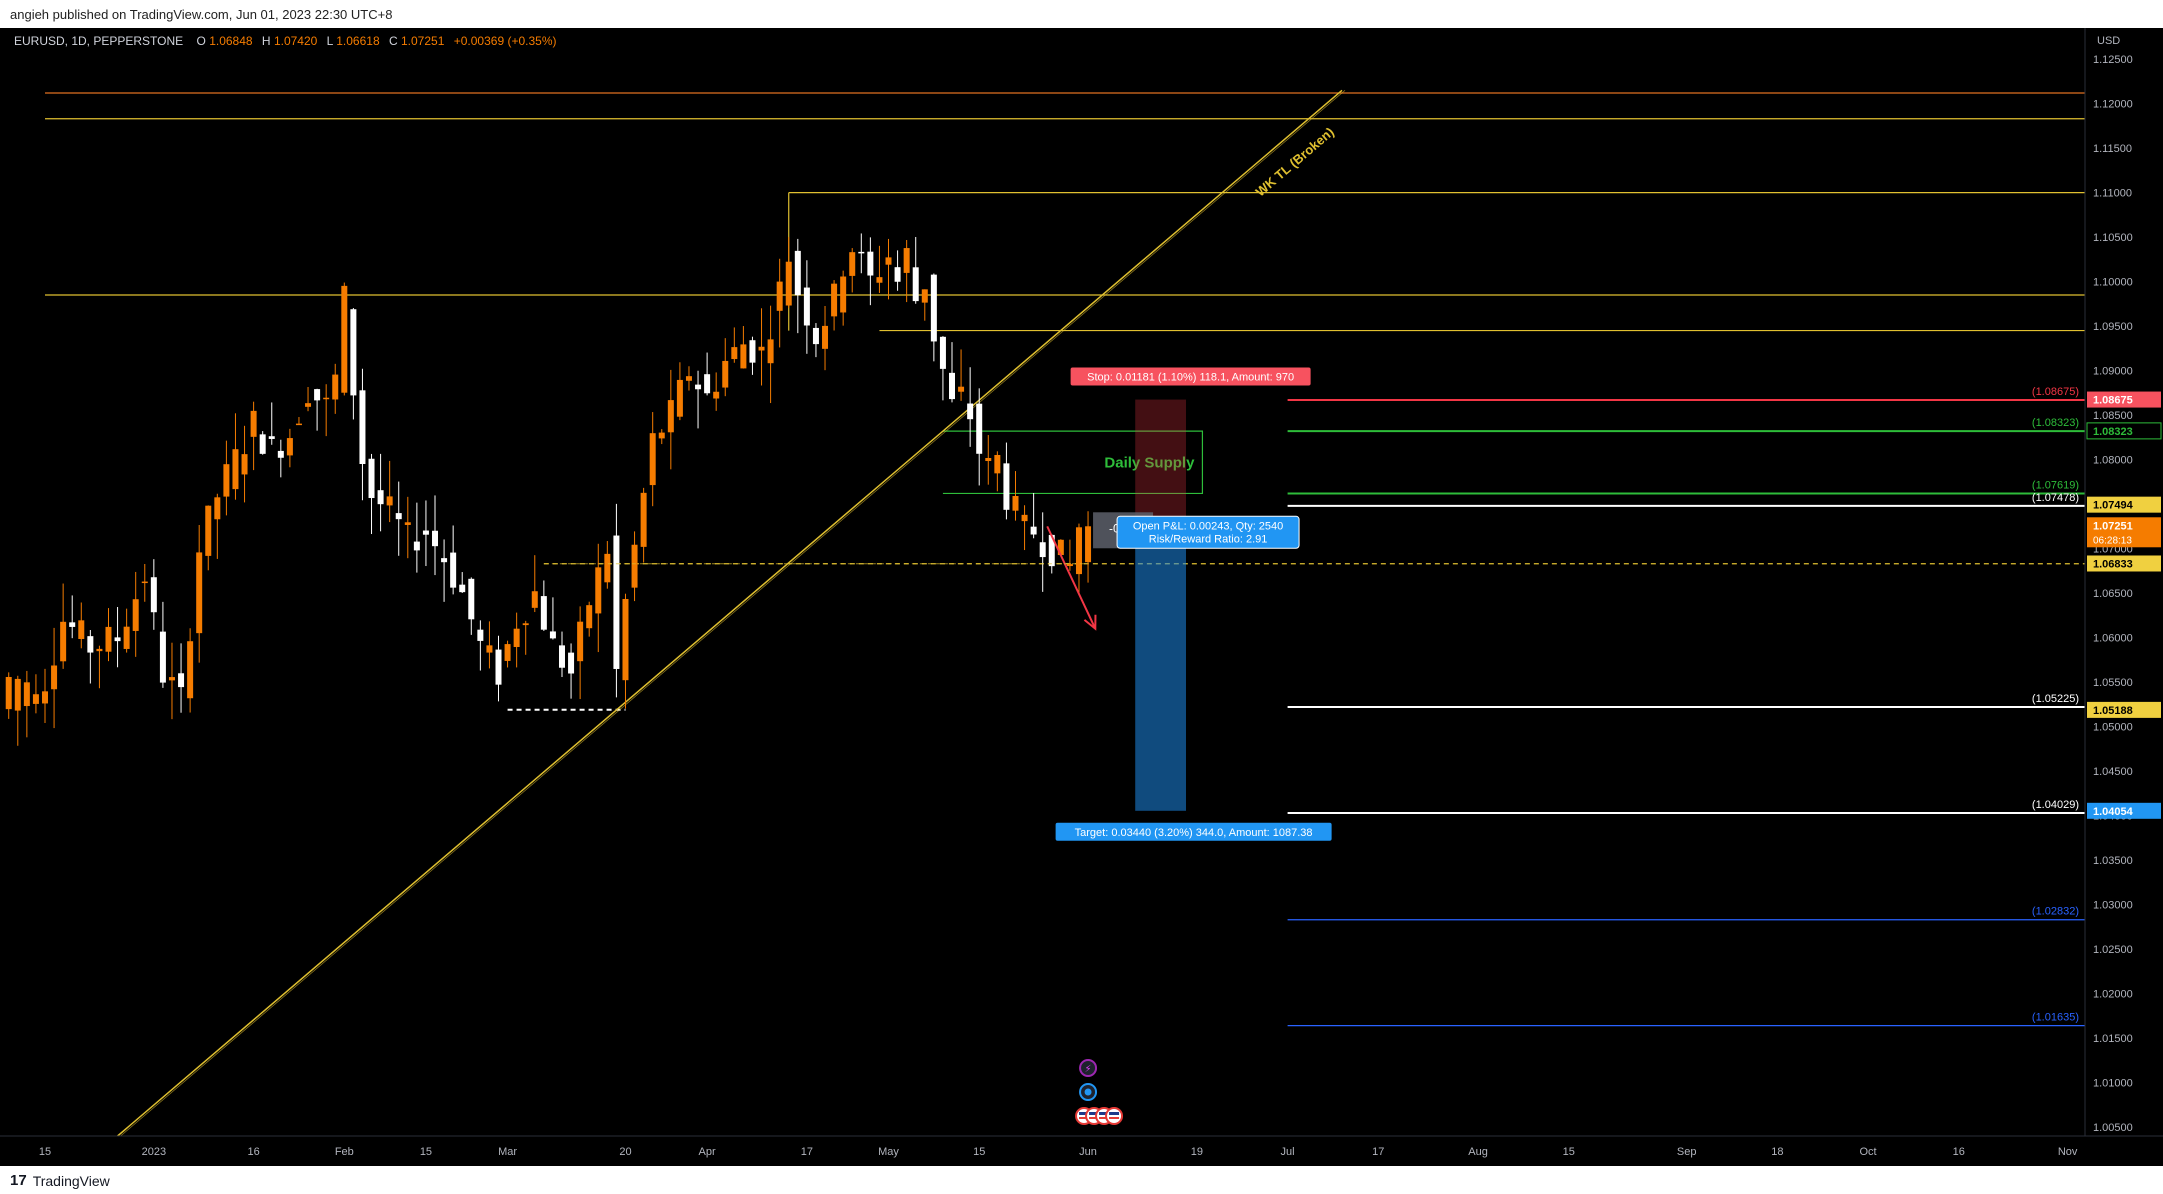 Image resolution: width=2163 pixels, height=1194 pixels. I want to click on pnl-box, so click(1208, 532).